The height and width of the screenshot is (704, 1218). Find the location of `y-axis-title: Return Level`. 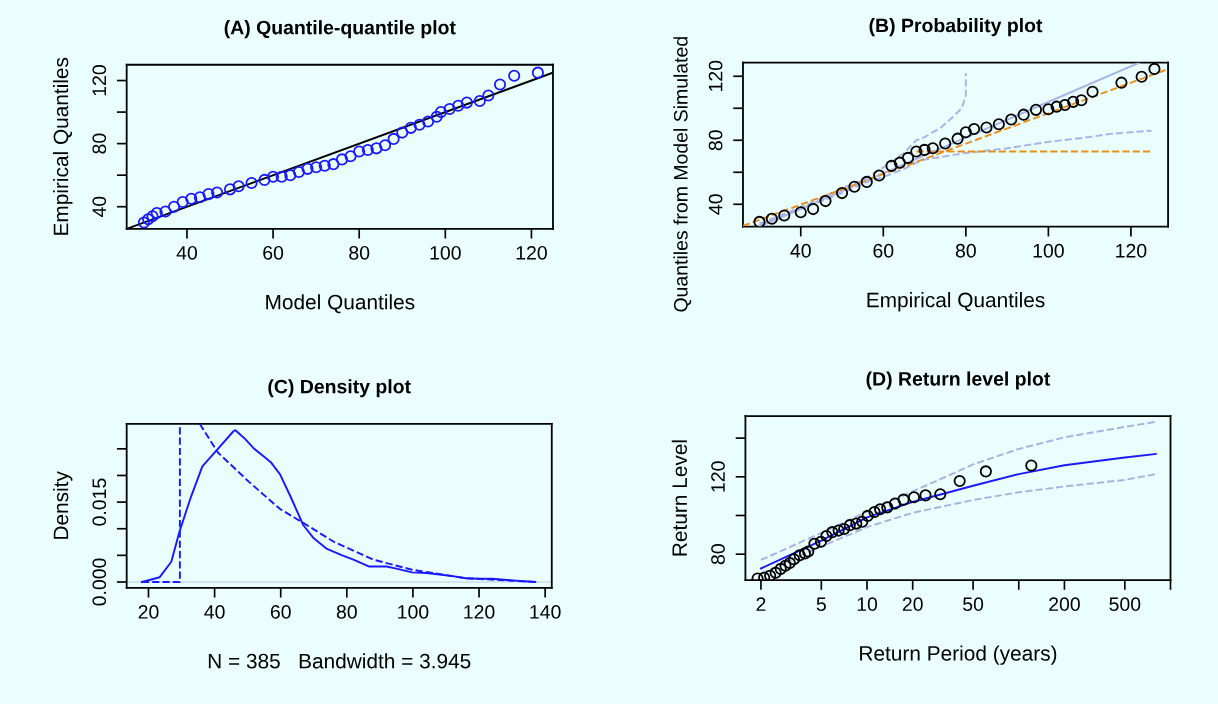

y-axis-title: Return Level is located at coordinates (679, 498).